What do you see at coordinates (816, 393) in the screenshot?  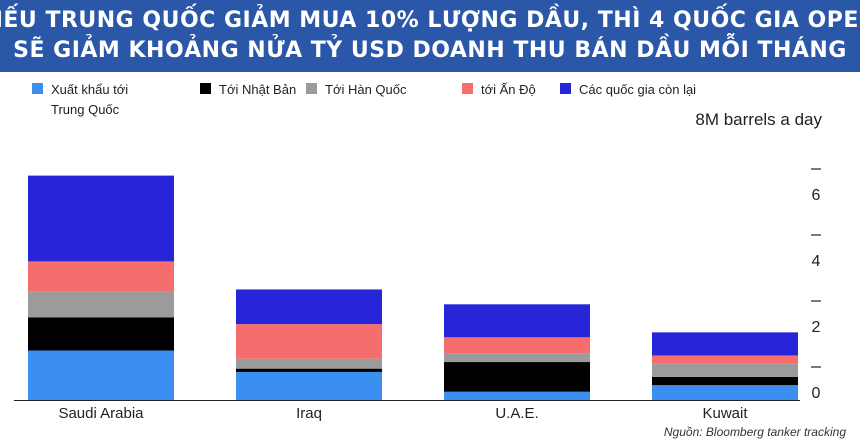 I see `y-tick-label: 0` at bounding box center [816, 393].